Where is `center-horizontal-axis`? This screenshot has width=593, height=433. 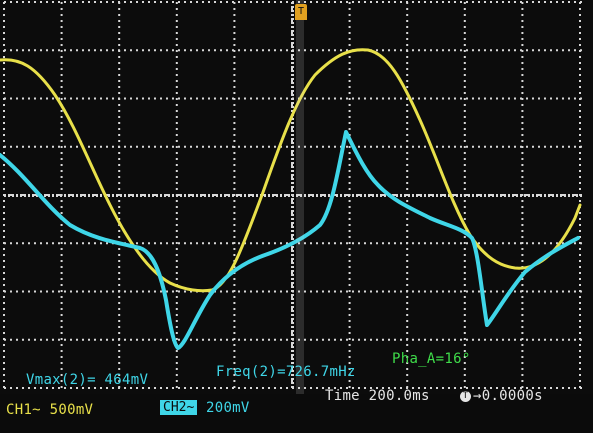 center-horizontal-axis is located at coordinates (293, 195).